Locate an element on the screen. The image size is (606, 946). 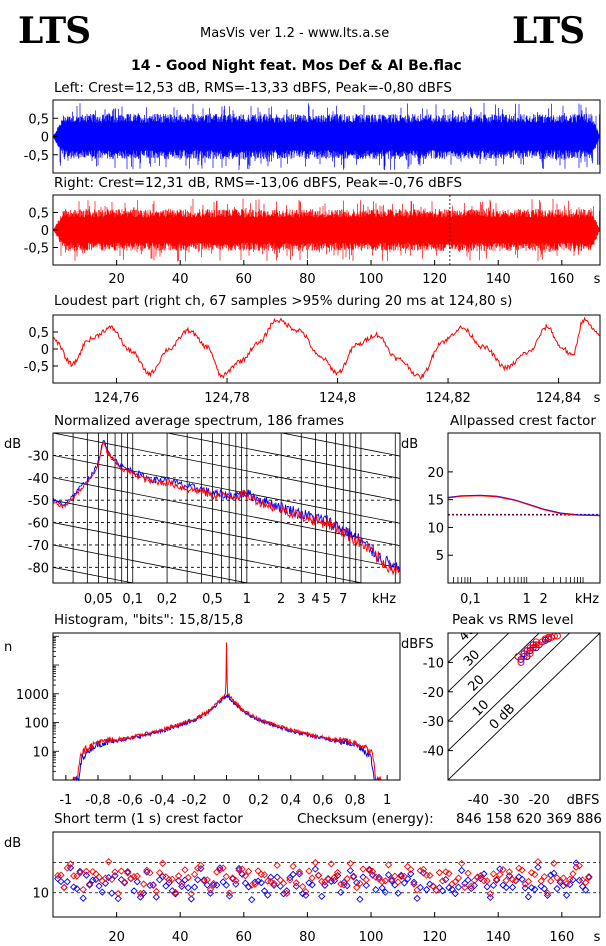
y-tick-label: -20 is located at coordinates (433, 693).